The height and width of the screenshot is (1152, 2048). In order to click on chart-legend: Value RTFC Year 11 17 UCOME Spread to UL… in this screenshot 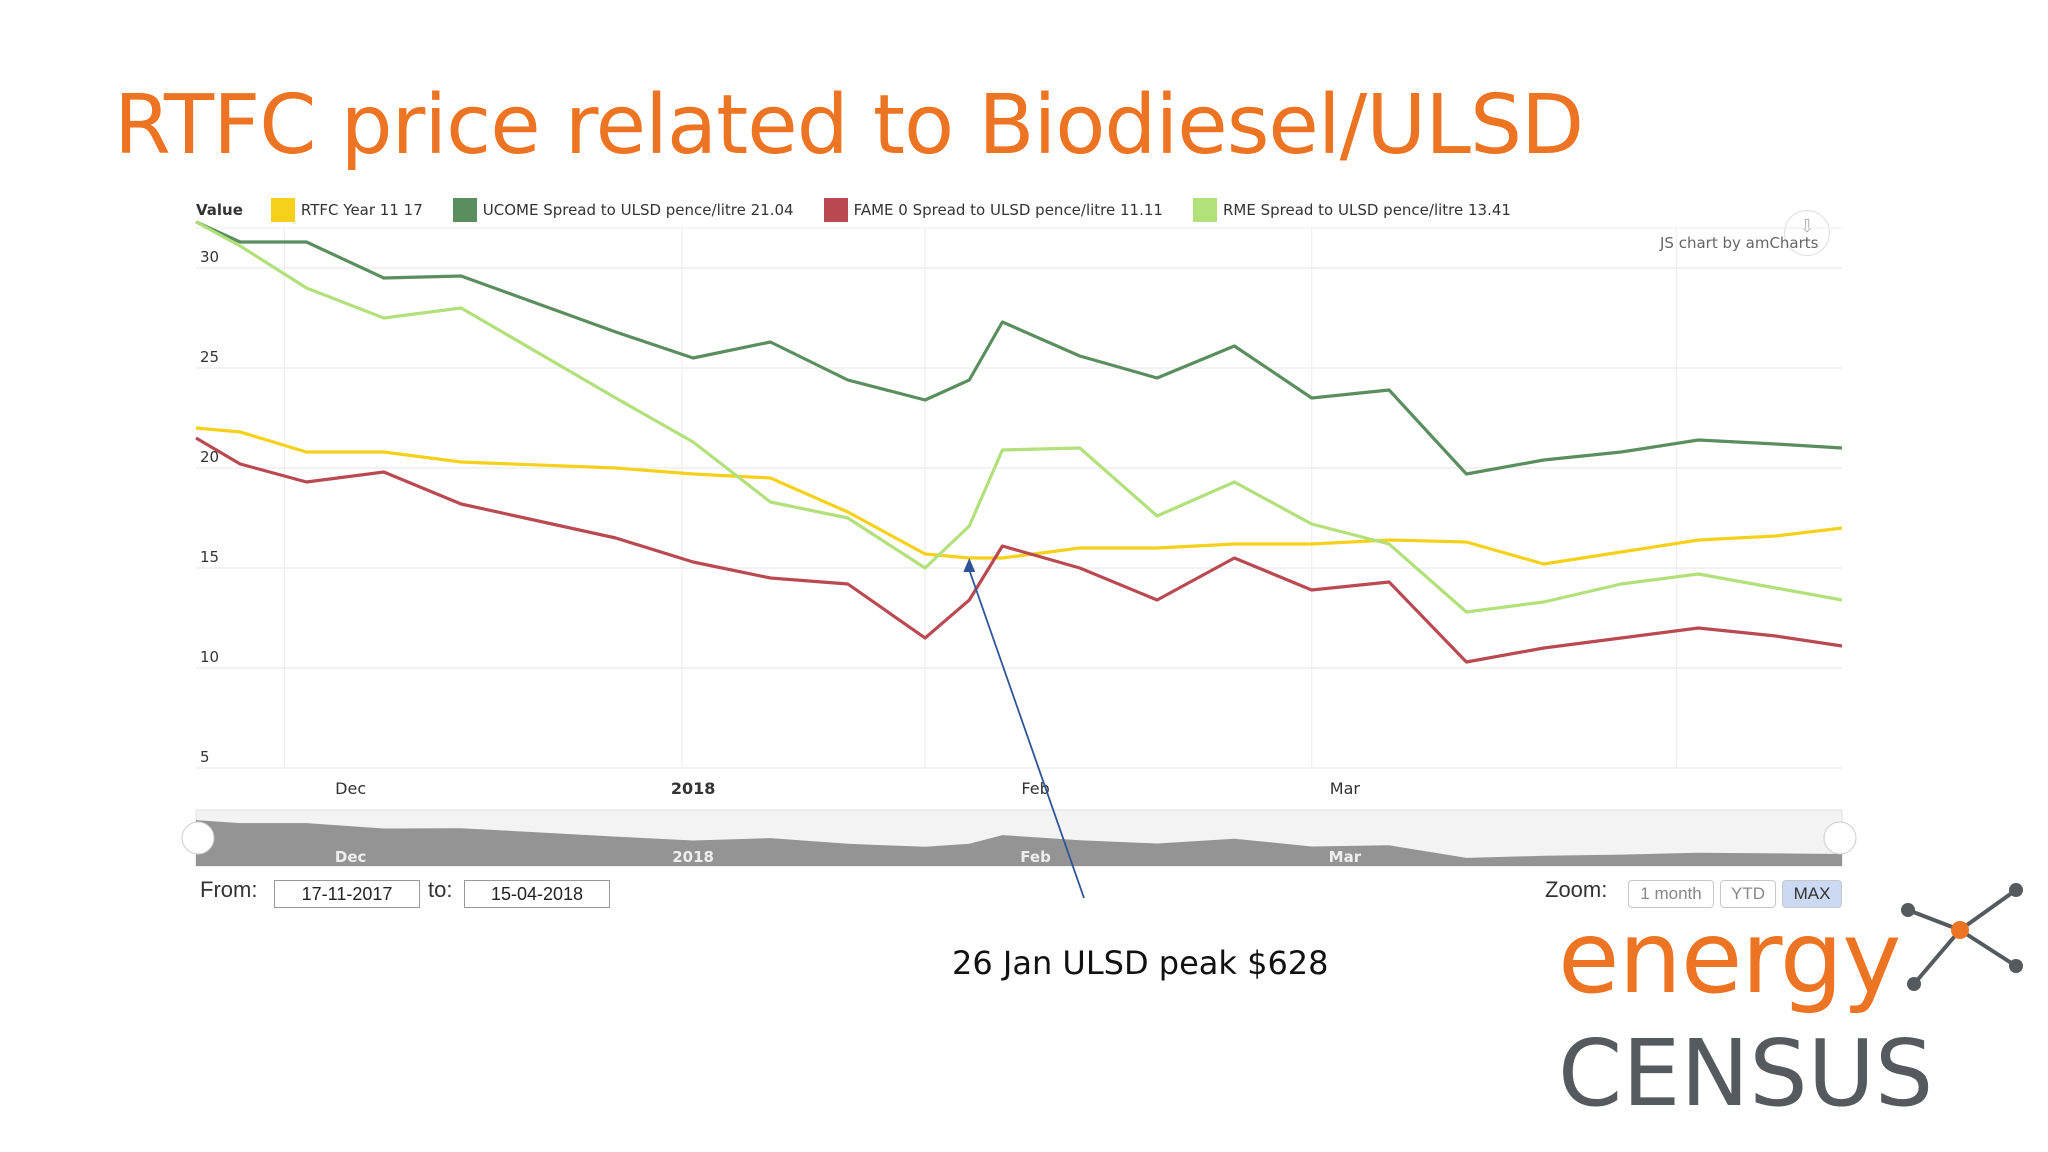, I will do `click(868, 210)`.